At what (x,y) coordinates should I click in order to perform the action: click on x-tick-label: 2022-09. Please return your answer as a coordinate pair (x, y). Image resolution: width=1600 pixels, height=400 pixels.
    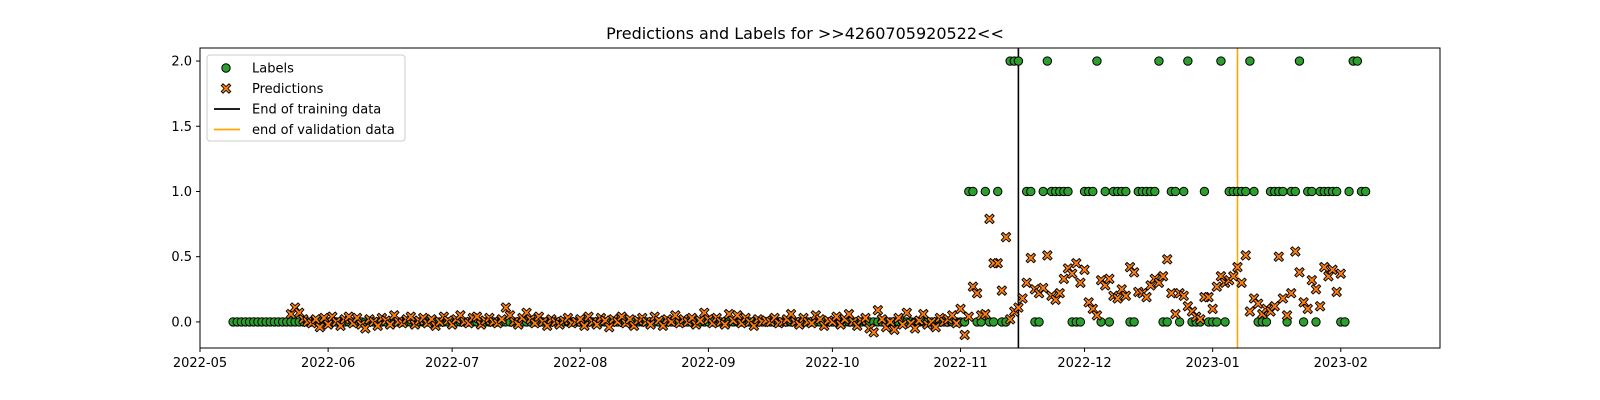
    Looking at the image, I should click on (708, 363).